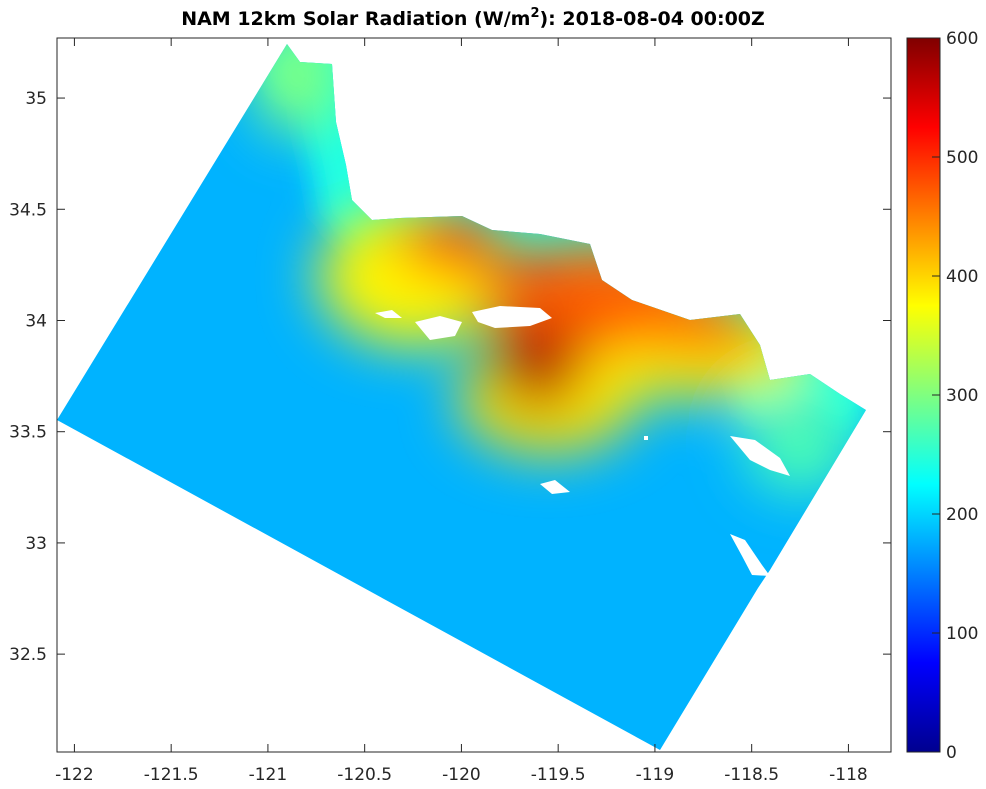 The height and width of the screenshot is (789, 986). What do you see at coordinates (800, 442) in the screenshot?
I see `field-south-east-tip` at bounding box center [800, 442].